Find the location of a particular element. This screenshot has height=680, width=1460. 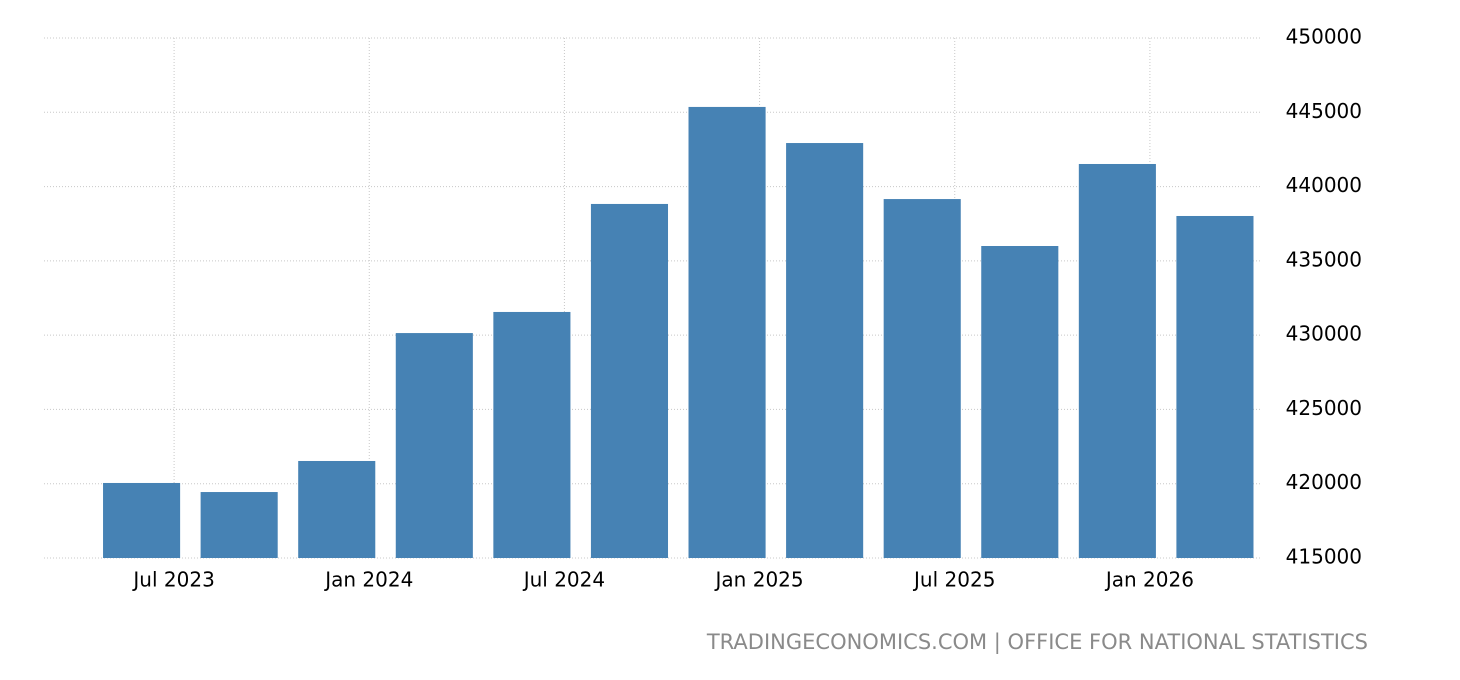

y-tick-label: 435000 is located at coordinates (1324, 259).